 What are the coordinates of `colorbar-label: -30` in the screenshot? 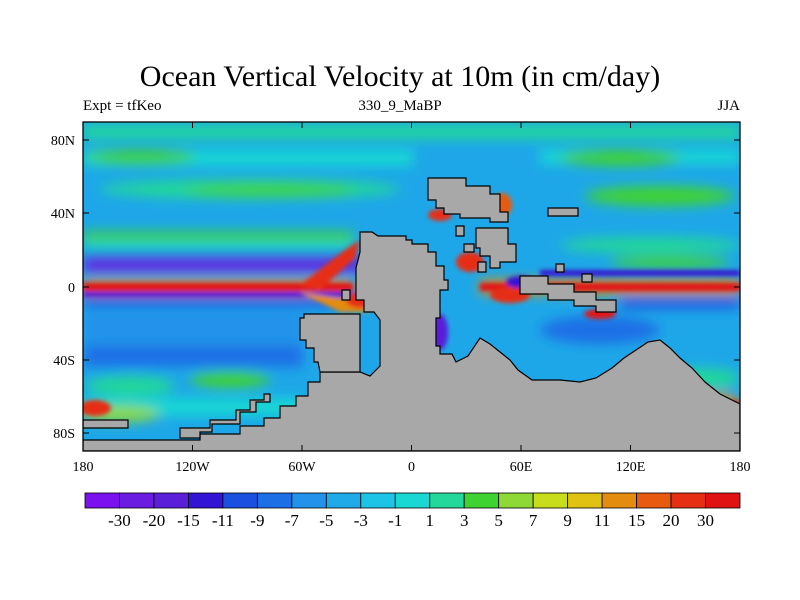 It's located at (119, 520).